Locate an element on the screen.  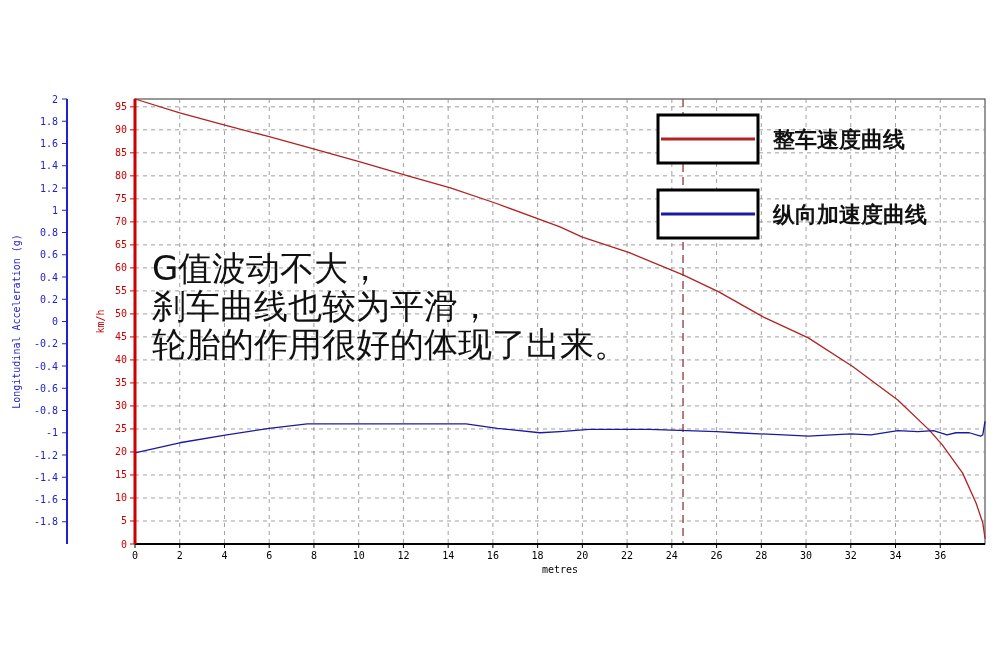
y2-tick-label: -0.6 is located at coordinates (45, 388).